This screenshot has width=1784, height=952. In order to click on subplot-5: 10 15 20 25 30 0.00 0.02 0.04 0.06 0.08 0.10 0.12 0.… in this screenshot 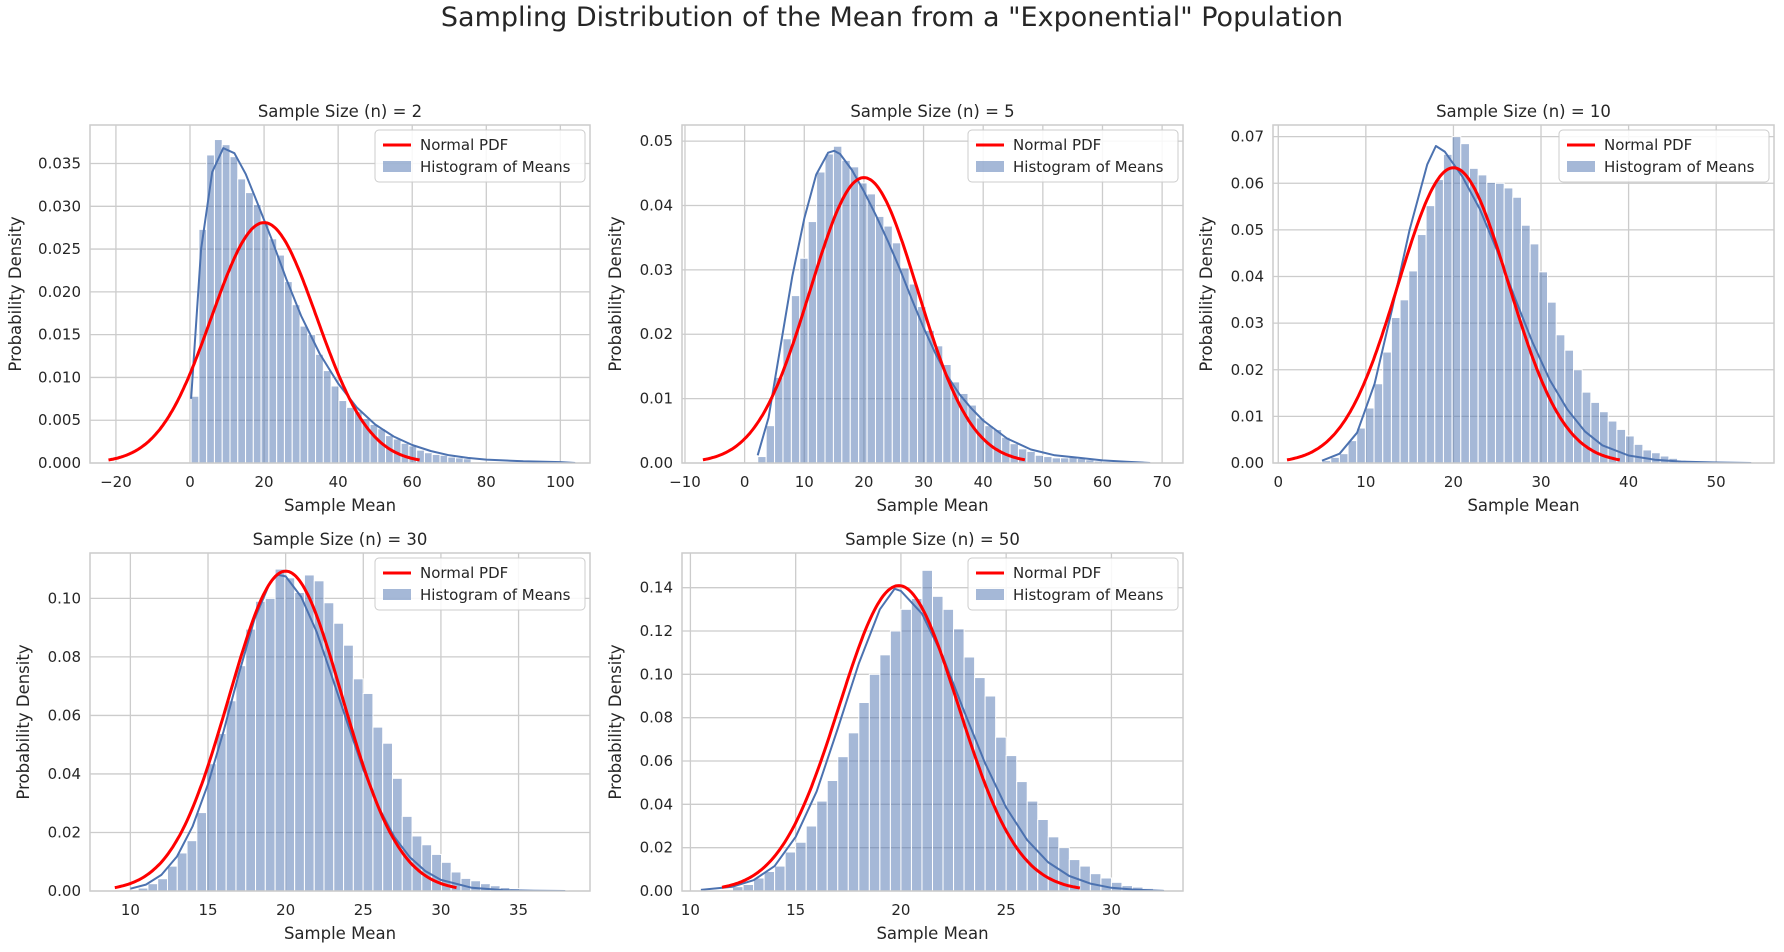, I will do `click(895, 736)`.